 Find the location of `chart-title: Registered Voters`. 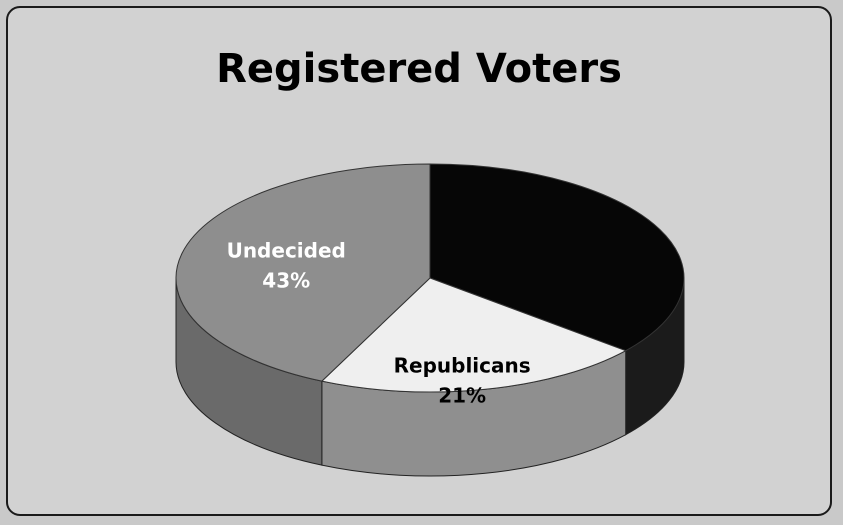

chart-title: Registered Voters is located at coordinates (419, 69).